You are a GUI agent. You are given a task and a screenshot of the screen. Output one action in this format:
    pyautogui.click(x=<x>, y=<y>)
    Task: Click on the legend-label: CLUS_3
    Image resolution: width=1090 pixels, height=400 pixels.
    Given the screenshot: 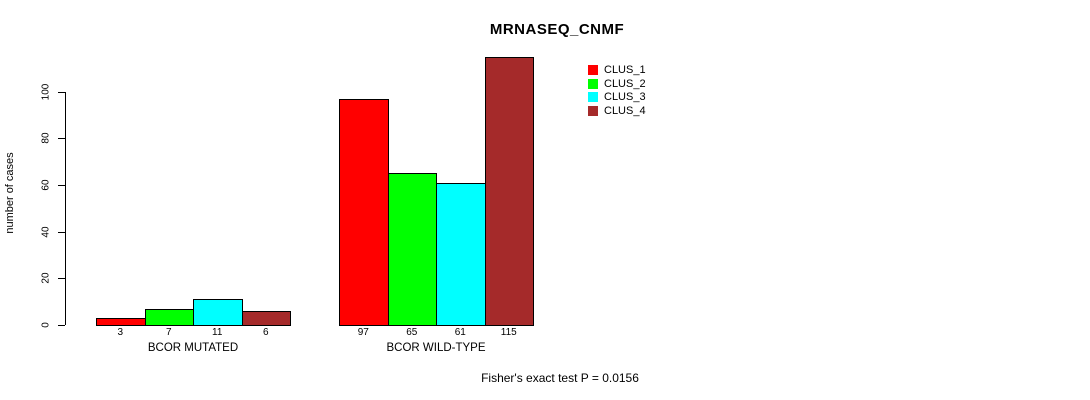 What is the action you would take?
    pyautogui.click(x=625, y=97)
    